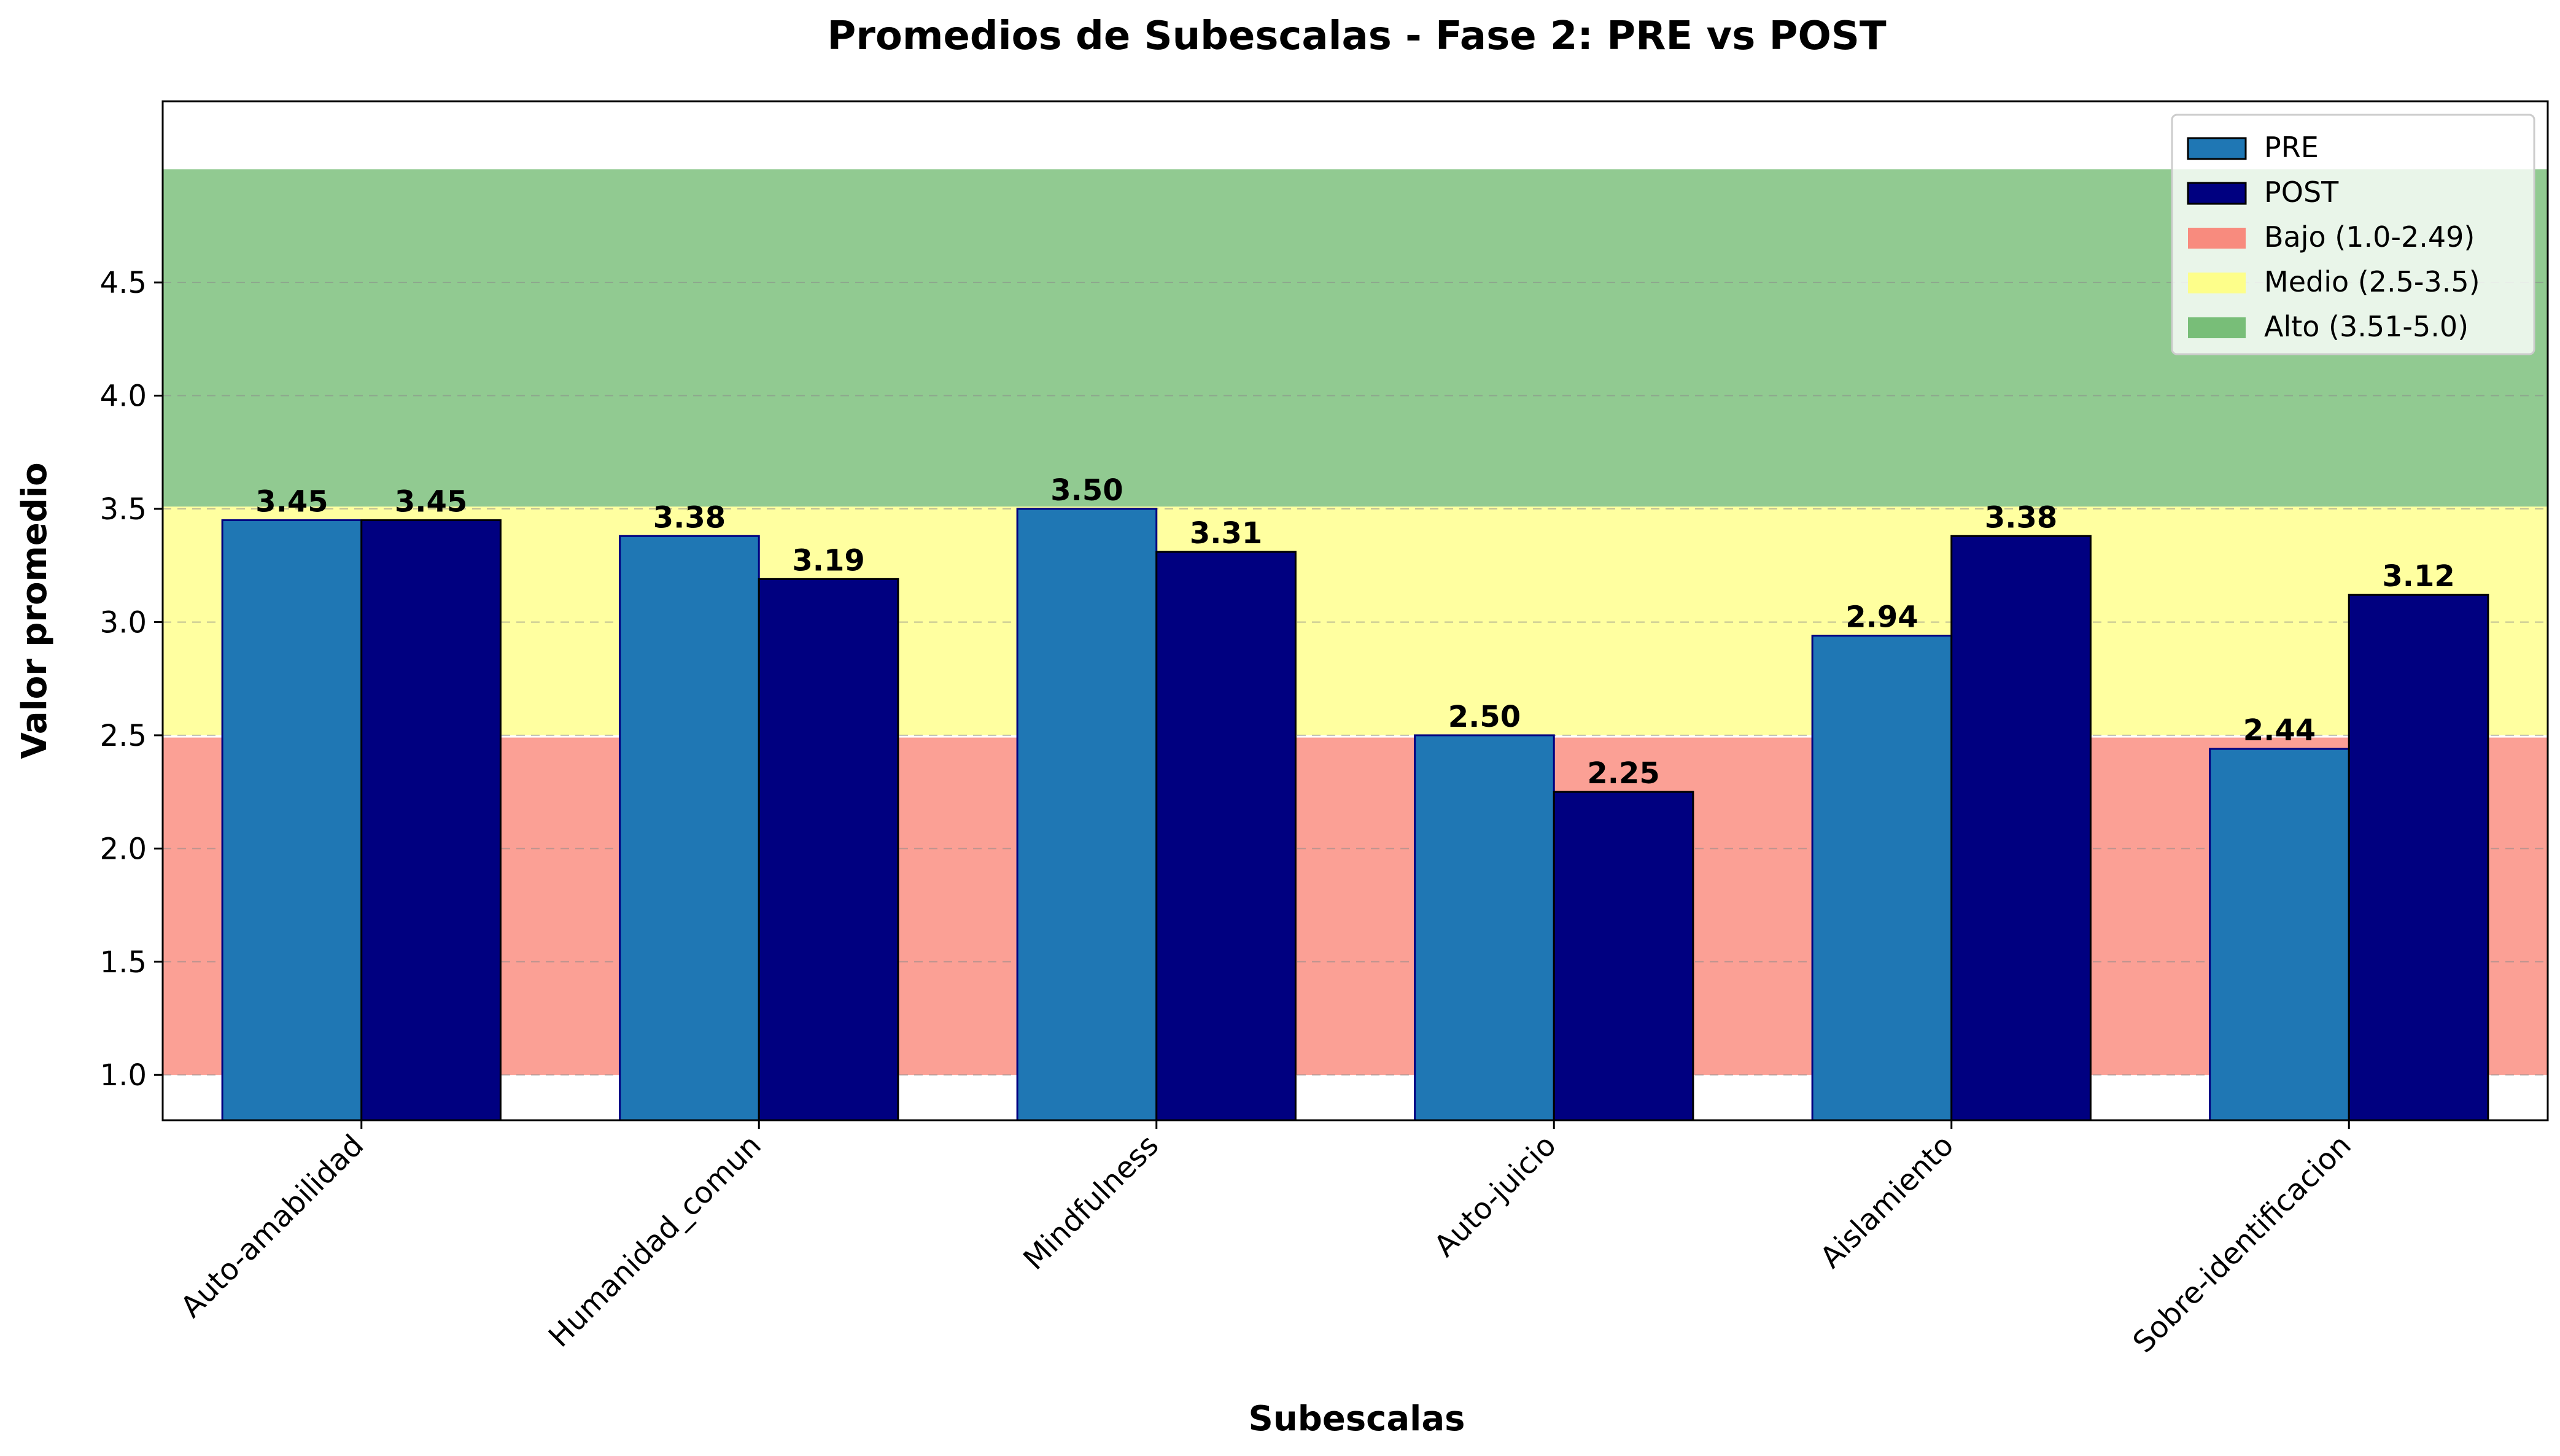 This screenshot has width=2560, height=1456. What do you see at coordinates (272, 1226) in the screenshot?
I see `x-tick-label: Auto-amabilidad` at bounding box center [272, 1226].